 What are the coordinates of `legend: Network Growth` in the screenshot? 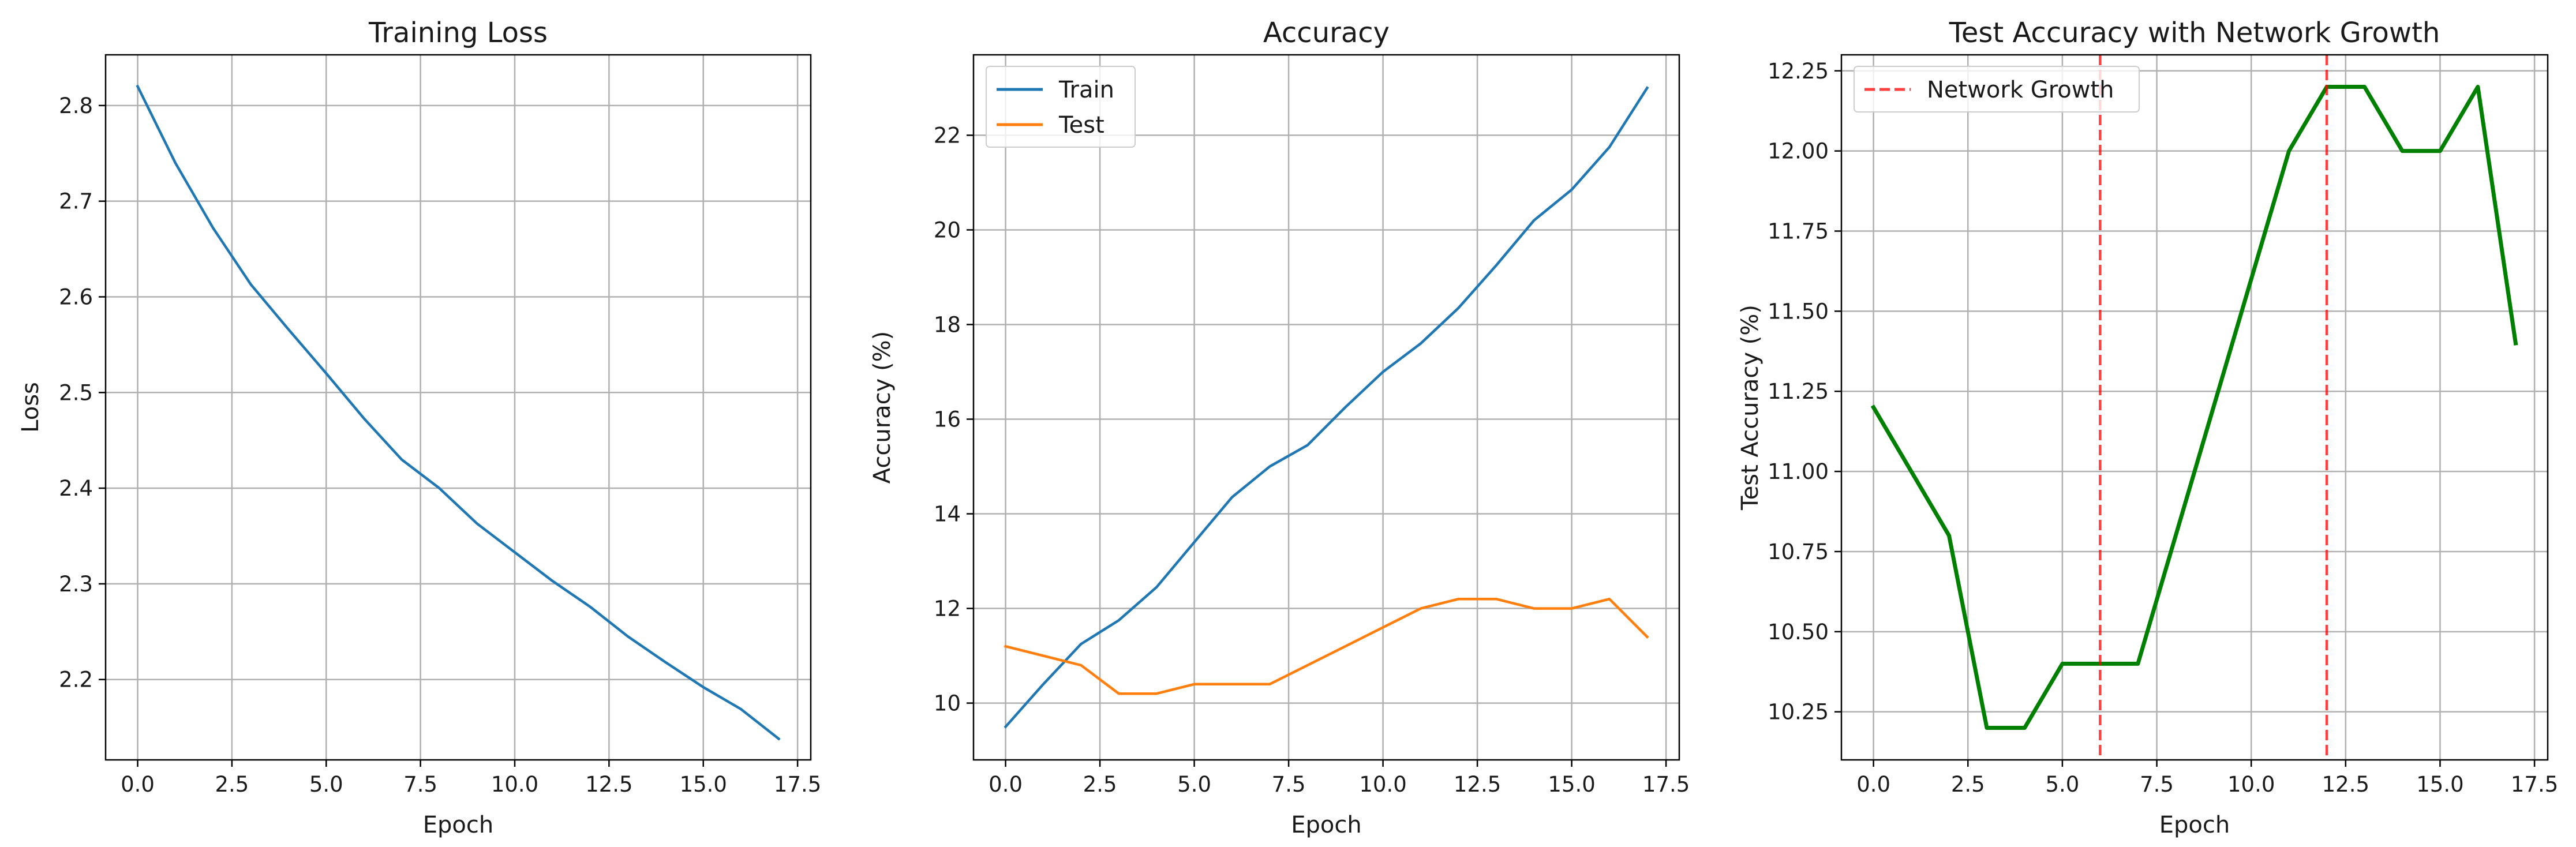 It's located at (1997, 90).